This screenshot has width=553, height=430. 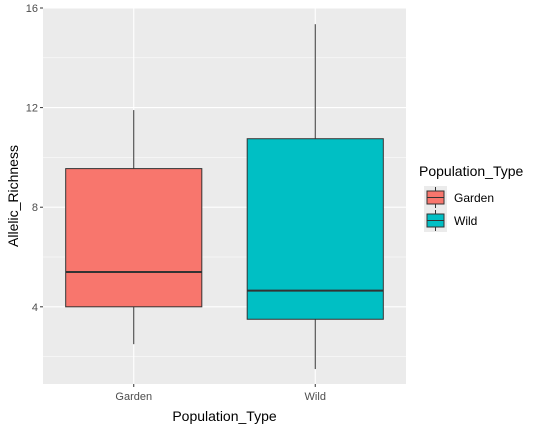 I want to click on legend-label: Garden, so click(x=474, y=198).